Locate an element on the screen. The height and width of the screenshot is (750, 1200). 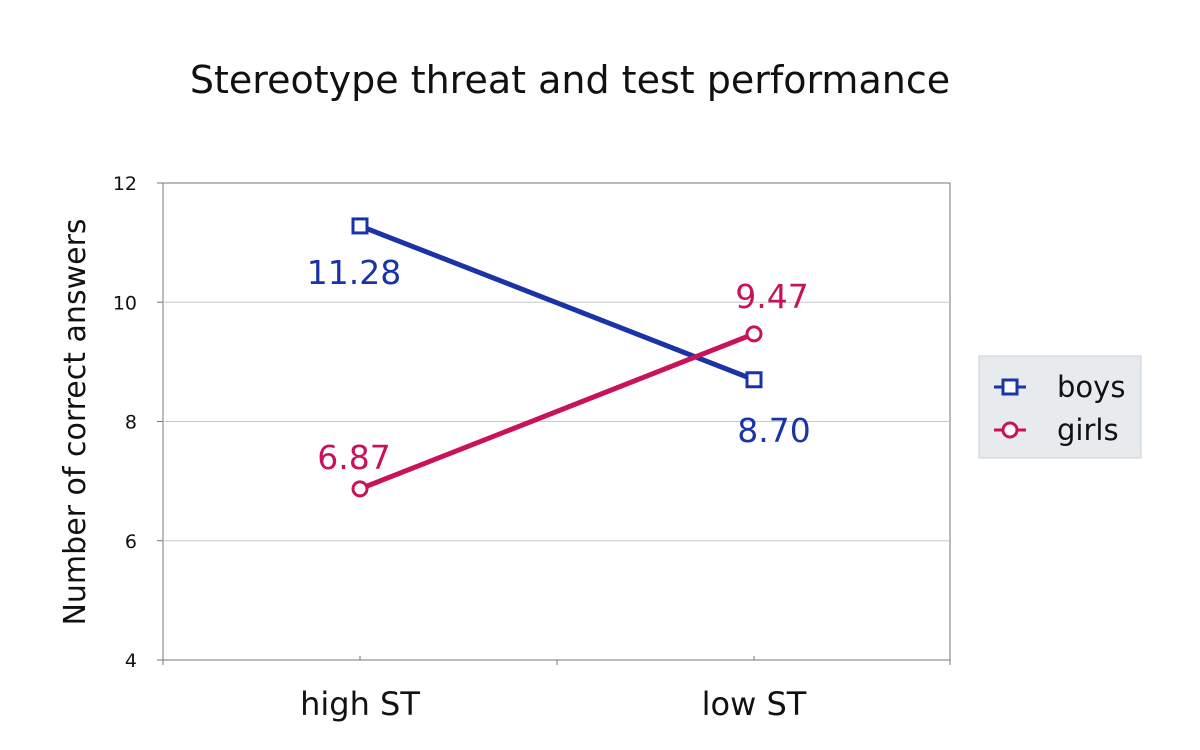
legend-marker-girls is located at coordinates (1010, 430).